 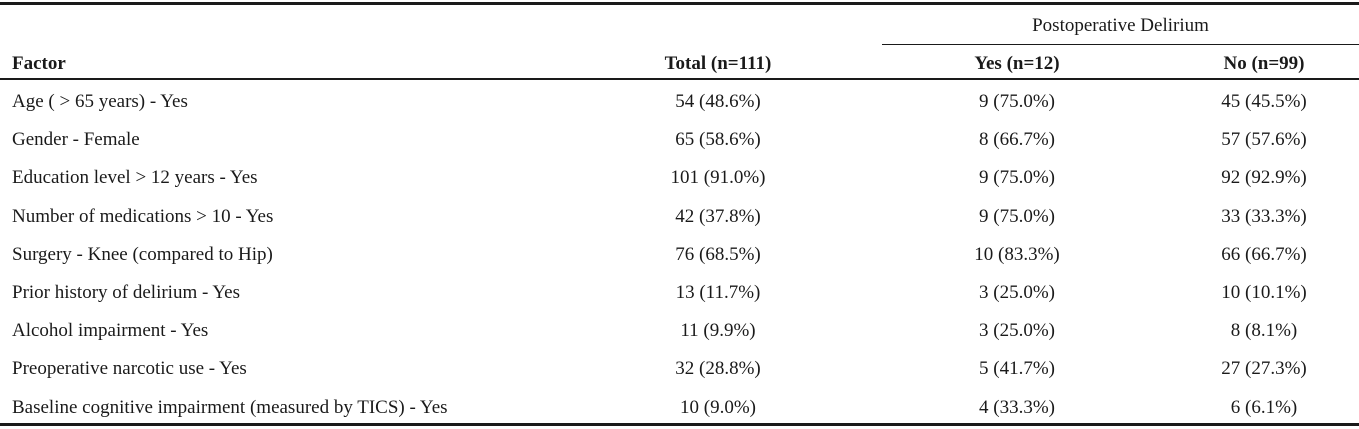 I want to click on cell-value: 45 (45.5%), so click(x=1264, y=101).